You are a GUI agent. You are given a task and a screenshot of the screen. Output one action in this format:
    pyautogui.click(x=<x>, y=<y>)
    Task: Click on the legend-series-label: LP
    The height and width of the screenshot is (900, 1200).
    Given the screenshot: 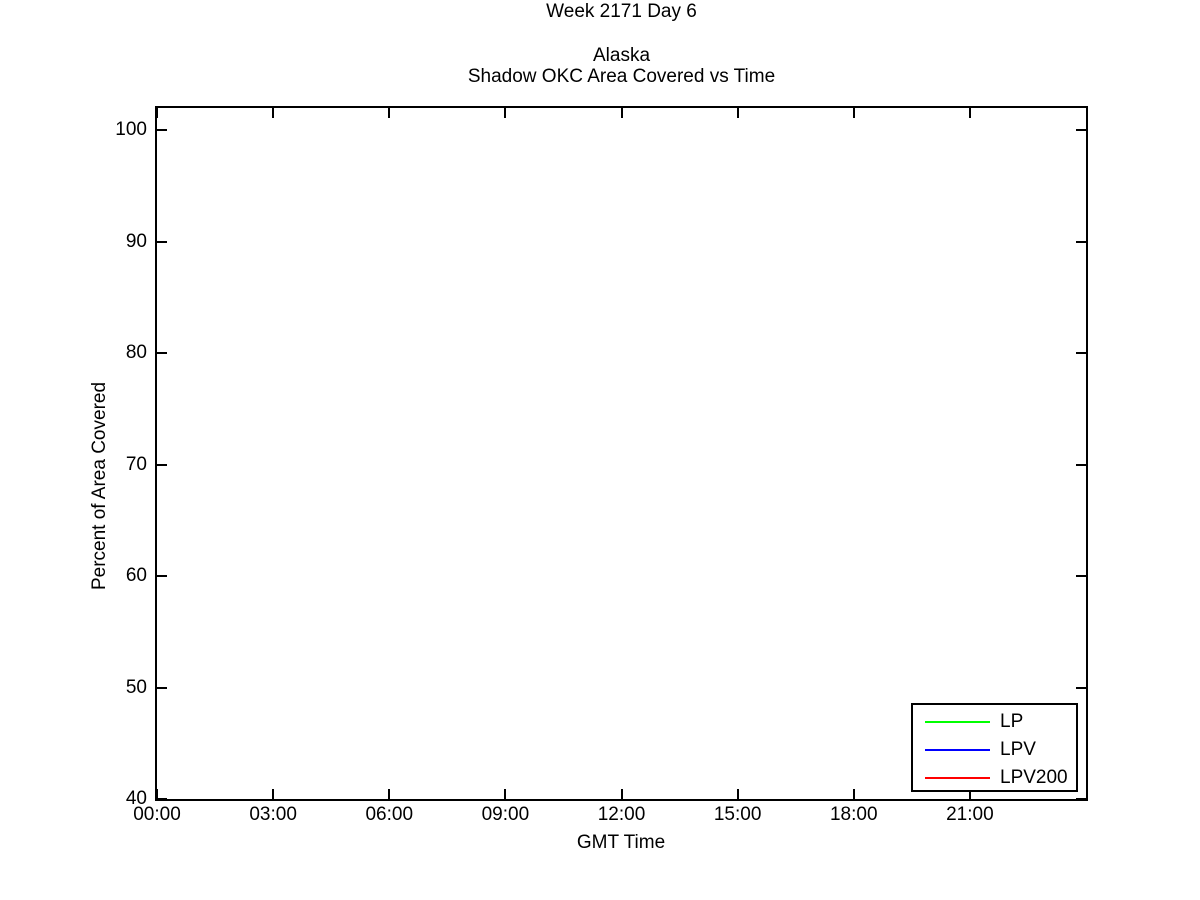 What is the action you would take?
    pyautogui.click(x=1012, y=721)
    